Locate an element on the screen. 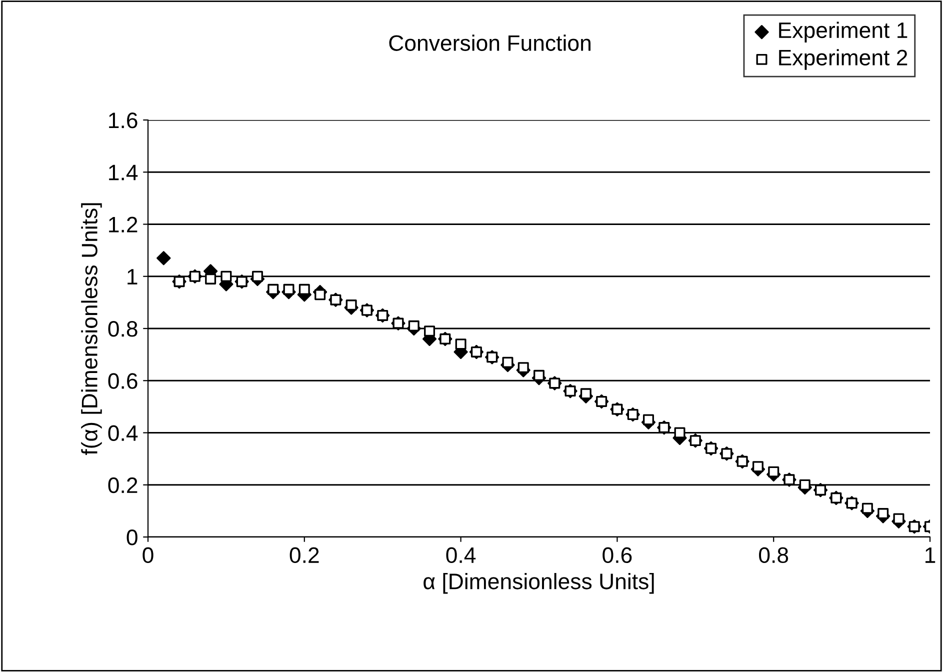  x-tick-label: 0.8 is located at coordinates (773, 555).